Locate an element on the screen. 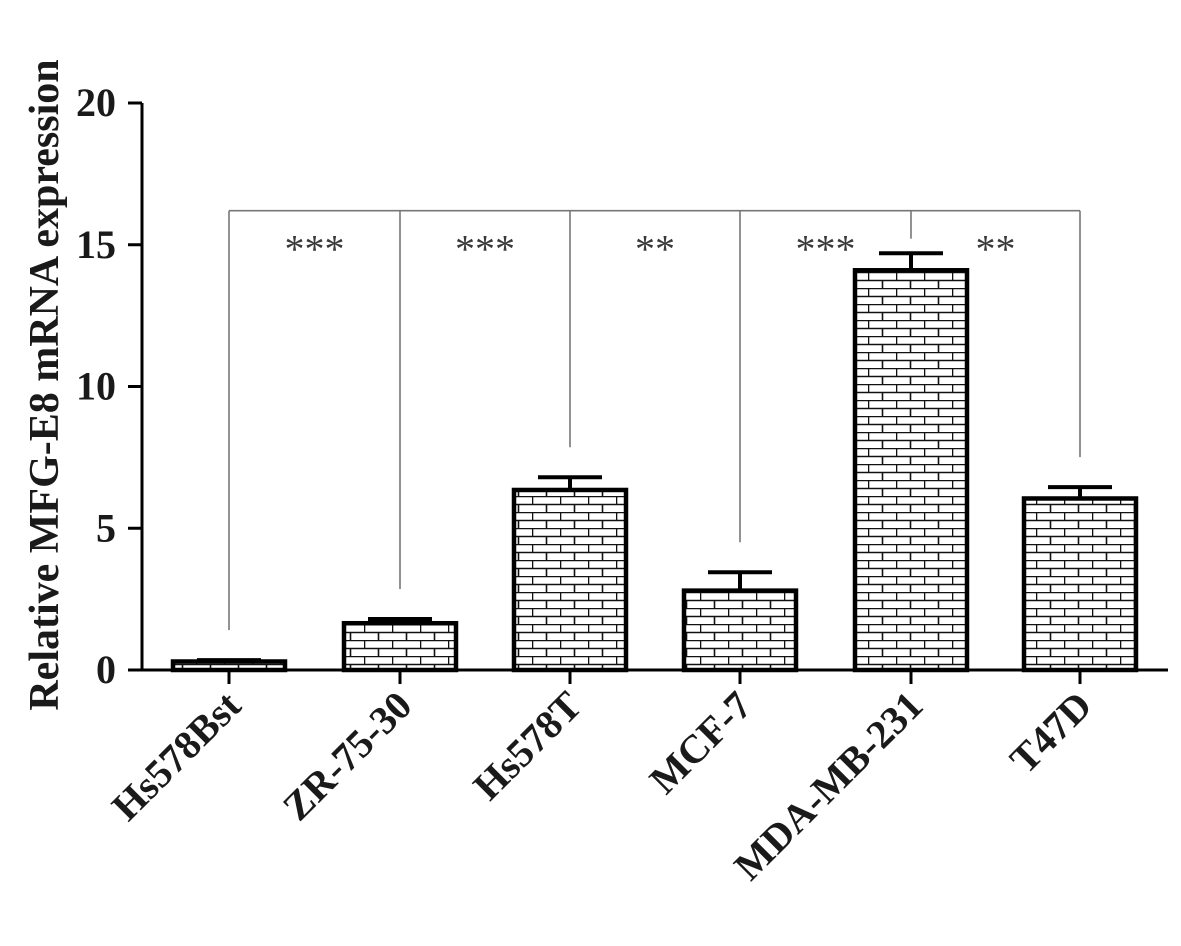 This screenshot has height=946, width=1181. y-tick-label: 15 is located at coordinates (96, 244).